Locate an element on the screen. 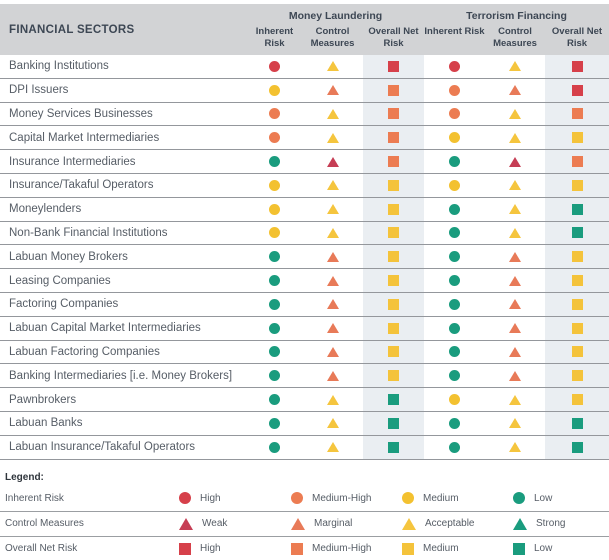  legend-item: Weak is located at coordinates (235, 523).